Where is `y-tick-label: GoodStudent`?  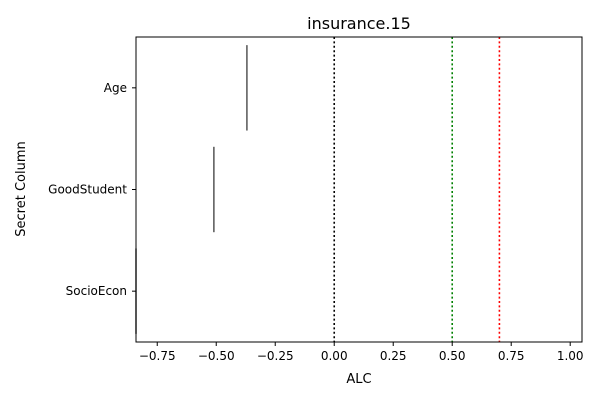 y-tick-label: GoodStudent is located at coordinates (87, 190).